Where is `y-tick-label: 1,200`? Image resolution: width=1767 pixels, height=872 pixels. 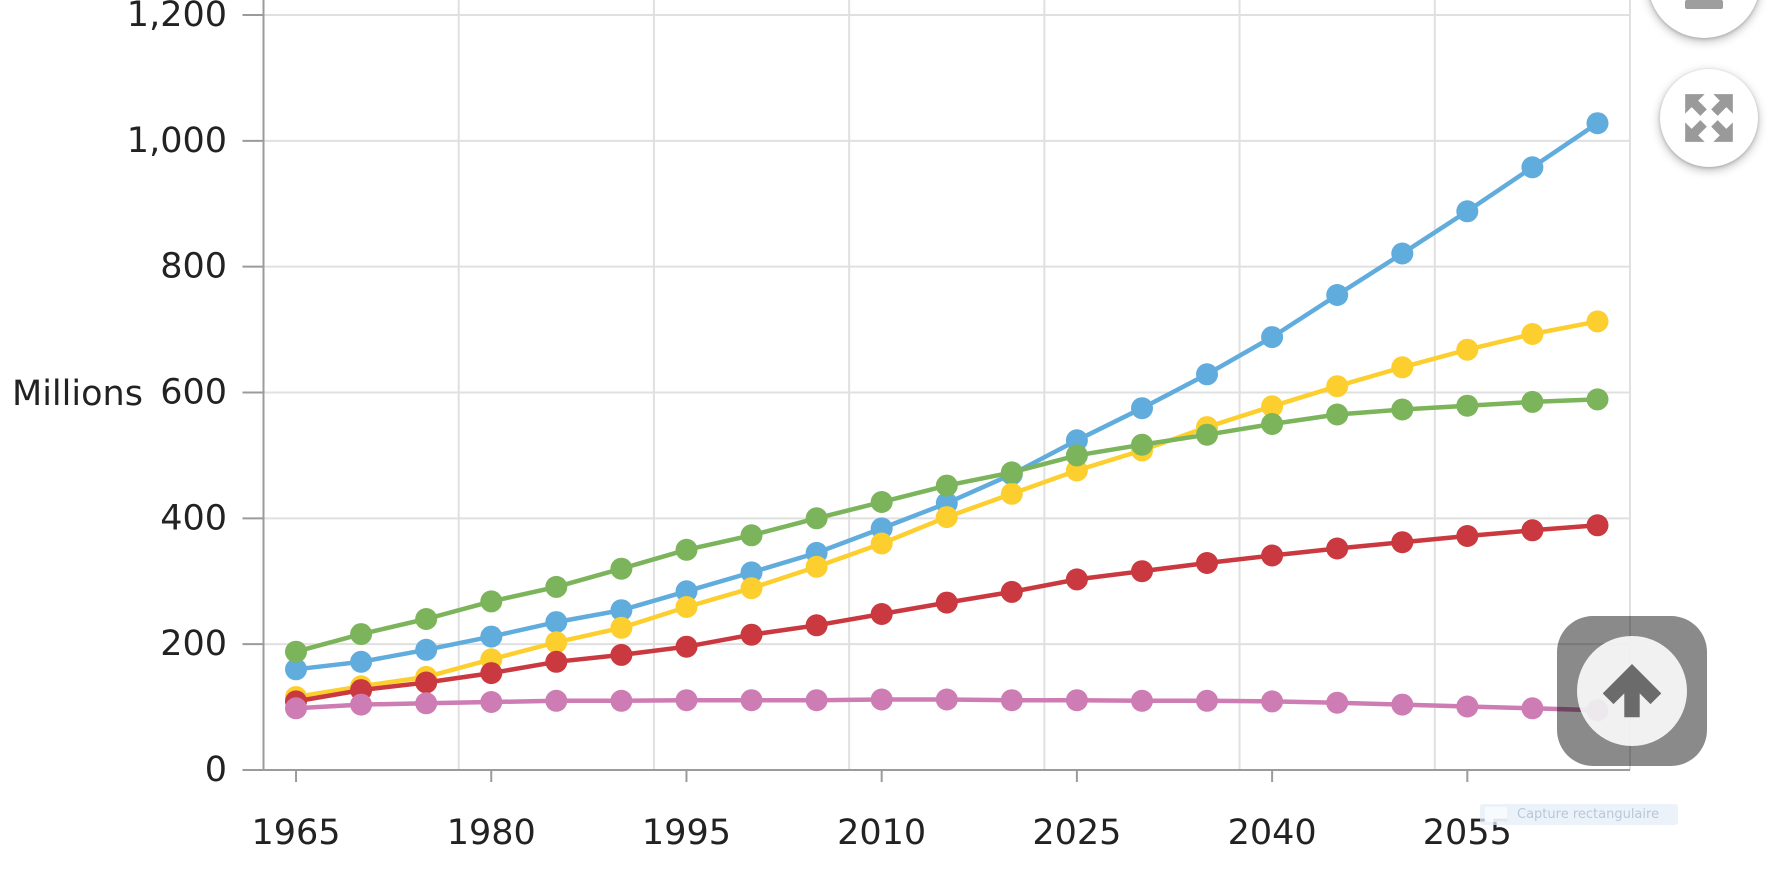
y-tick-label: 1,200 is located at coordinates (177, 17).